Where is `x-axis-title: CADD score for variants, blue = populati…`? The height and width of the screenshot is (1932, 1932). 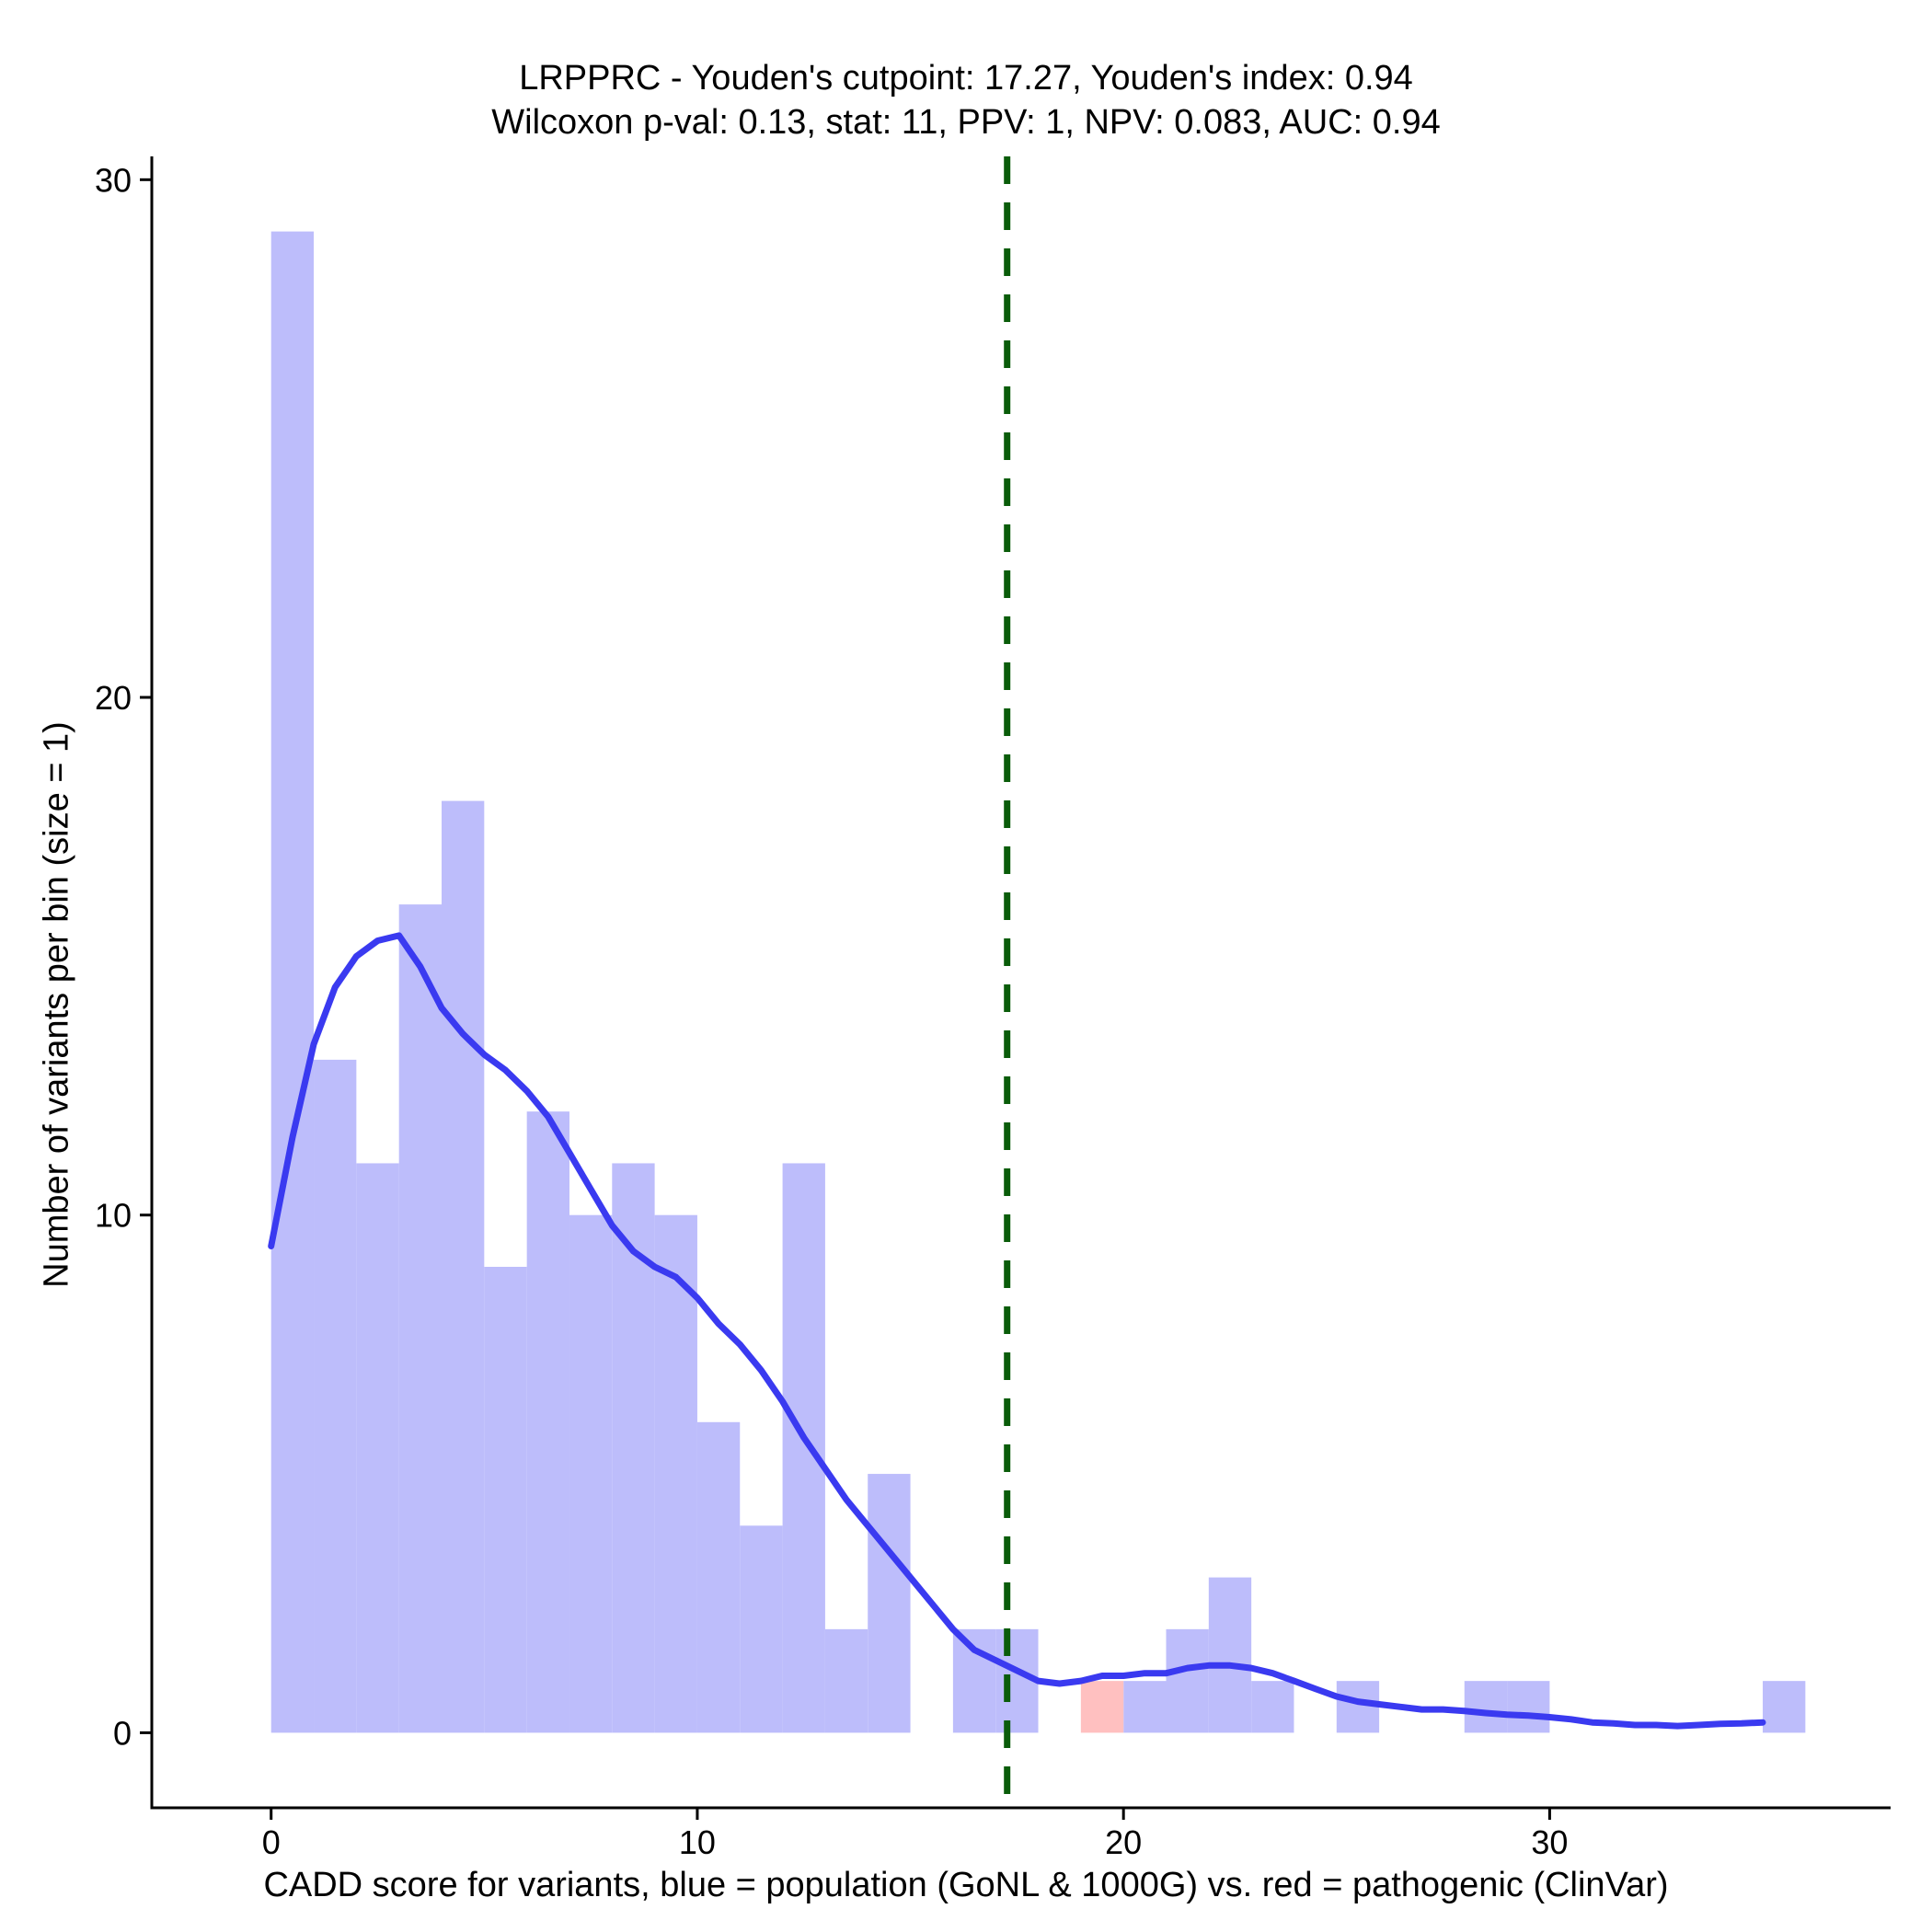
x-axis-title: CADD score for variants, blue = populati… is located at coordinates (966, 1885).